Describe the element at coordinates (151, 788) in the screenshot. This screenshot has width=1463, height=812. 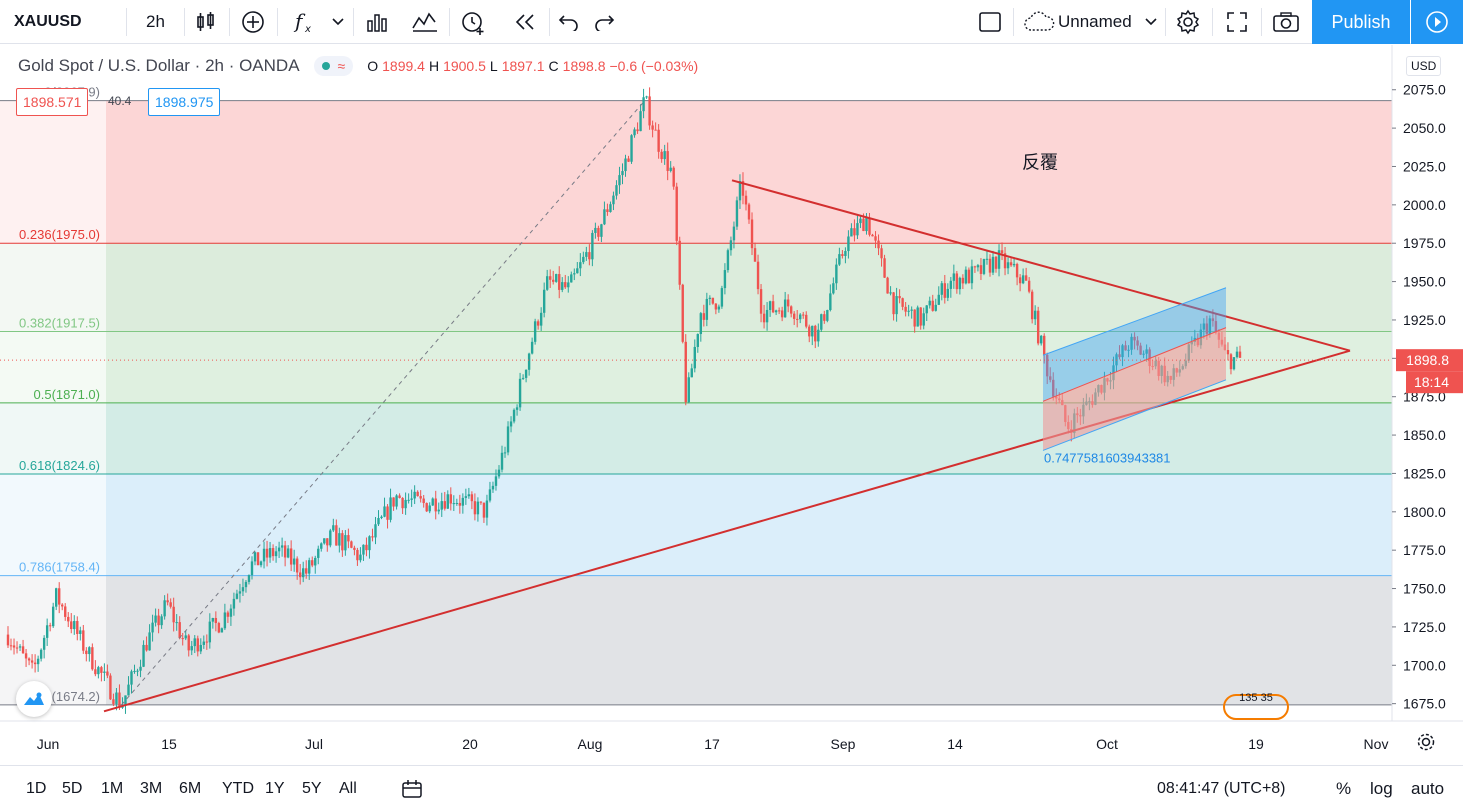
I see `range-button-3m: 3M` at that location.